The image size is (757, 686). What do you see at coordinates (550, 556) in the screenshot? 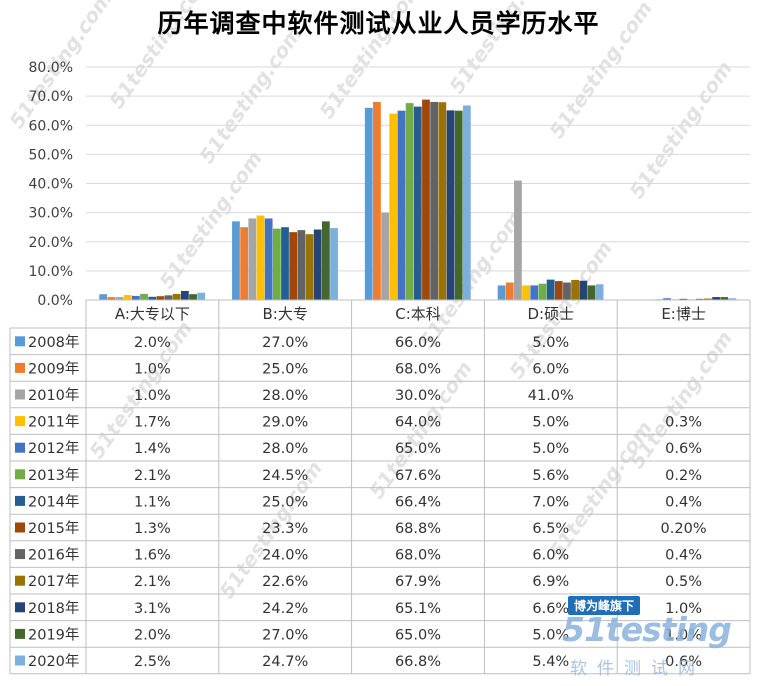
I see `data-label: 6.0%` at bounding box center [550, 556].